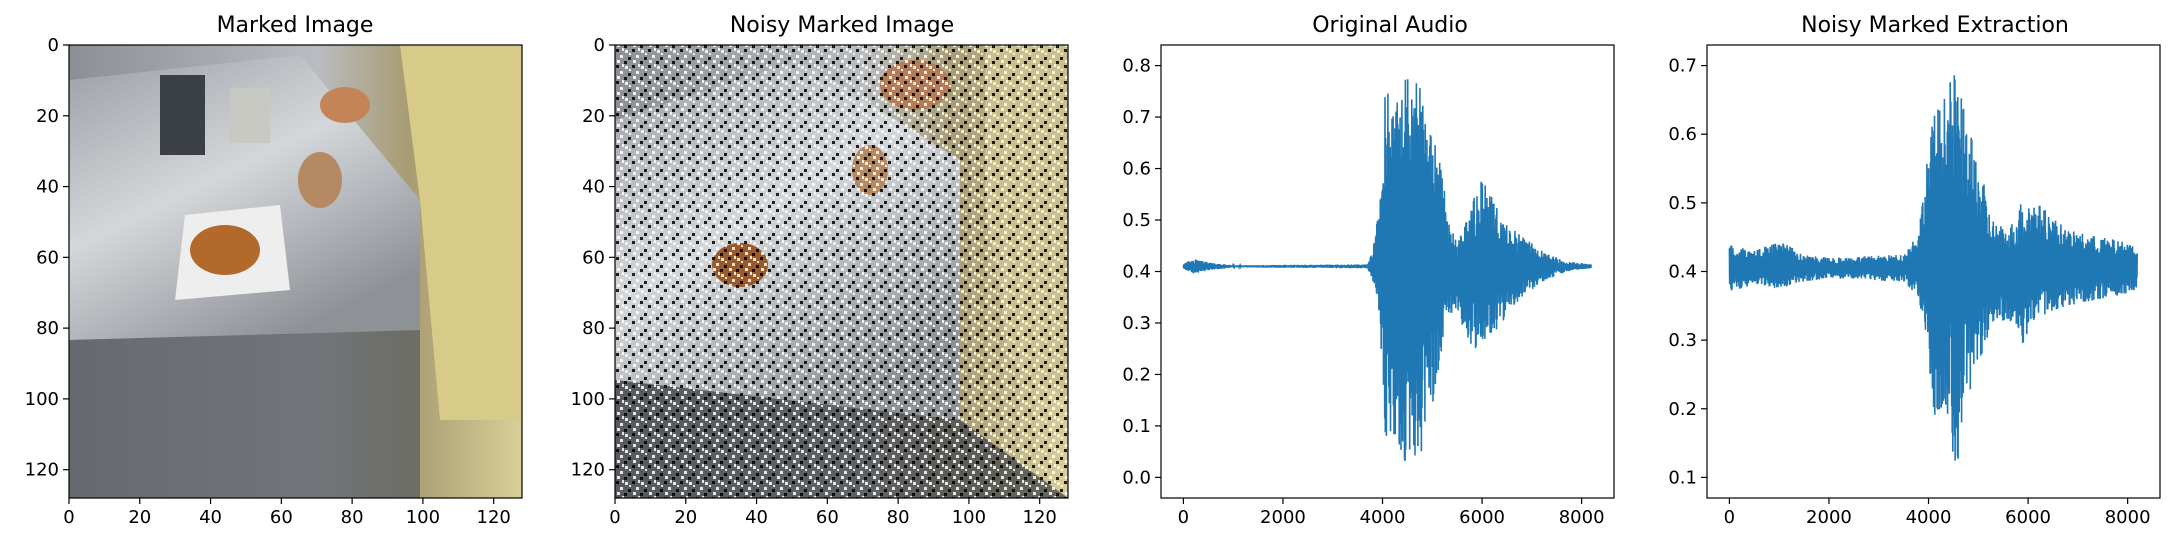  I want to click on noisy-marked-extraction-plot, so click(1933, 268).